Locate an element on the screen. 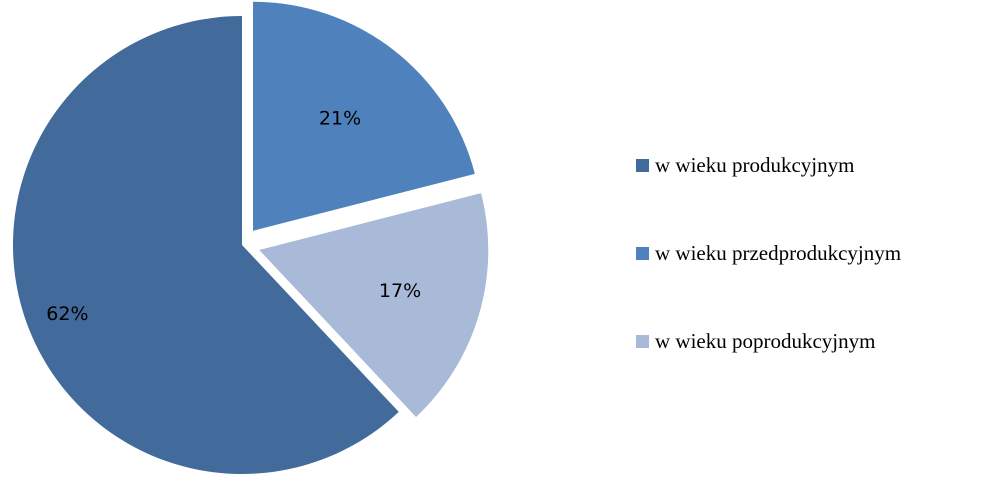  legend-item: w wieku poprodukcyjnym is located at coordinates (808, 341).